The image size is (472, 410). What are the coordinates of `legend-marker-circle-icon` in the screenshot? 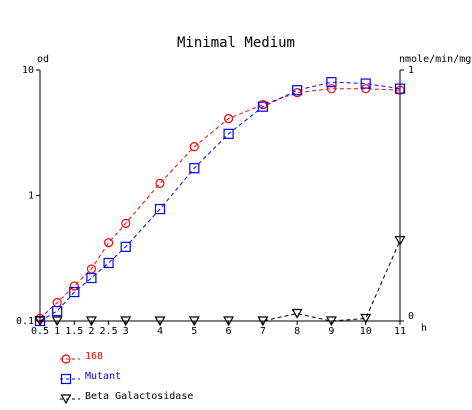 It's located at (70, 359).